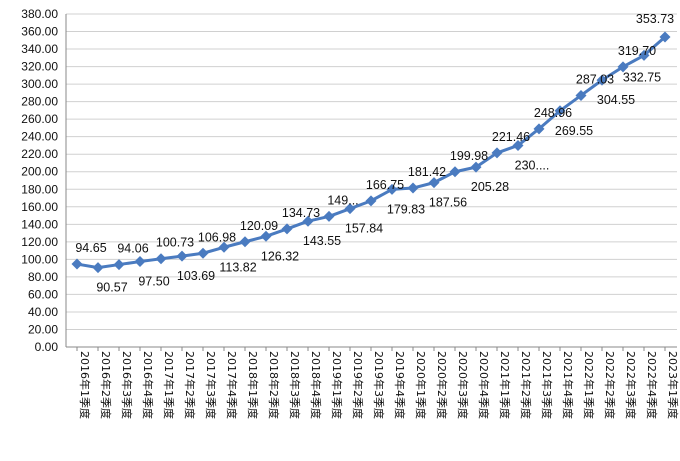  What do you see at coordinates (253, 385) in the screenshot?
I see `x-tick-label: 2018年1季度` at bounding box center [253, 385].